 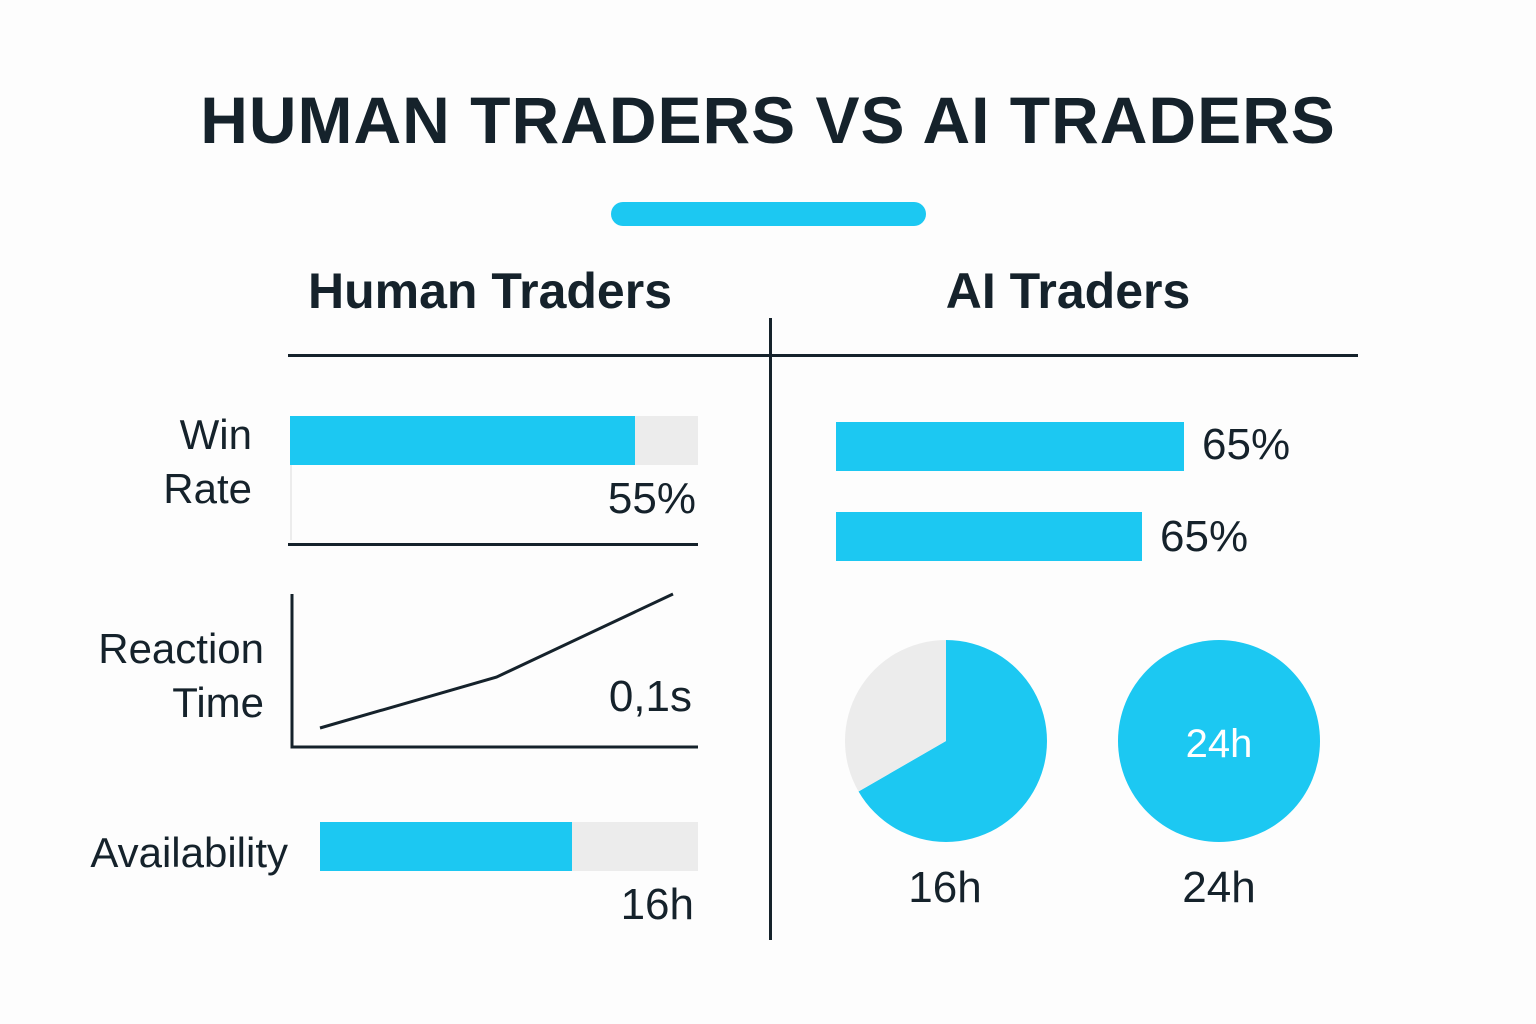 I want to click on reaction-axes, so click(x=494, y=671).